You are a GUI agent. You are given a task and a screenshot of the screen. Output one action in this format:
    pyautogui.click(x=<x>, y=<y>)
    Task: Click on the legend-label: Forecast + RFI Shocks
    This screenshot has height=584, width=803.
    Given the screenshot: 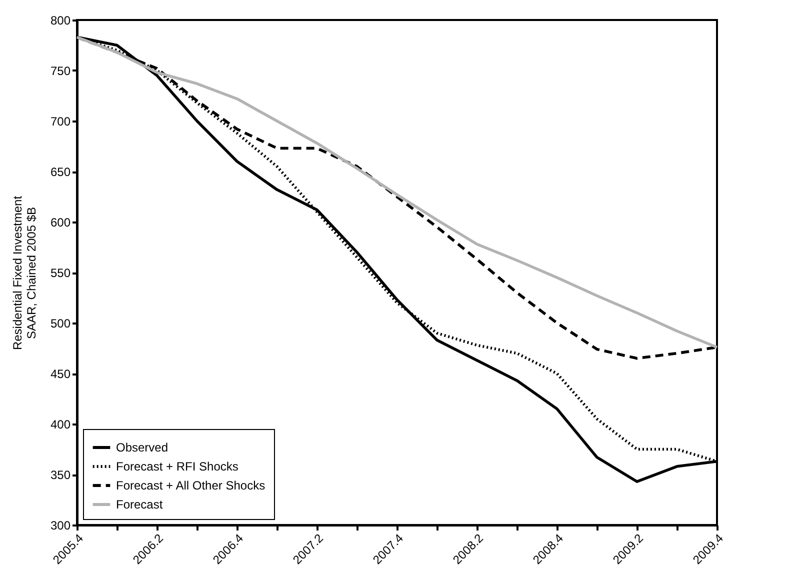 What is the action you would take?
    pyautogui.click(x=177, y=467)
    